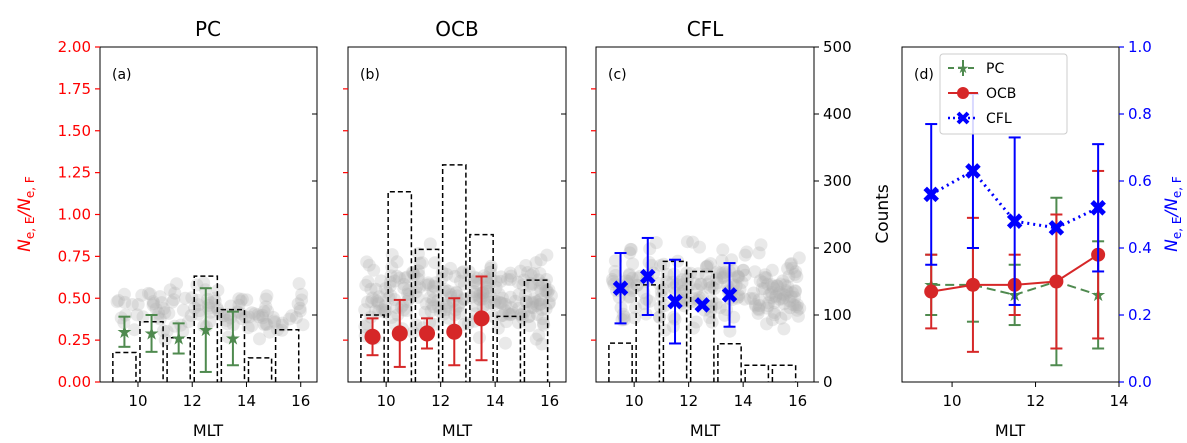 This screenshot has width=1187, height=443. What do you see at coordinates (593, 214) in the screenshot?
I see `panel-c-red-ticks` at bounding box center [593, 214].